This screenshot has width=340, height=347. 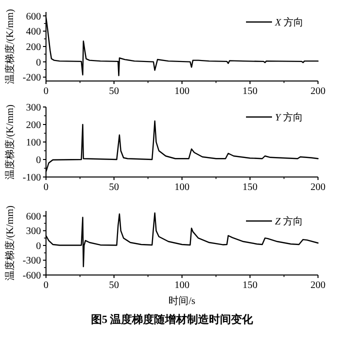 What do you see at coordinates (31, 178) in the screenshot?
I see `y-tick-label: -100` at bounding box center [31, 178].